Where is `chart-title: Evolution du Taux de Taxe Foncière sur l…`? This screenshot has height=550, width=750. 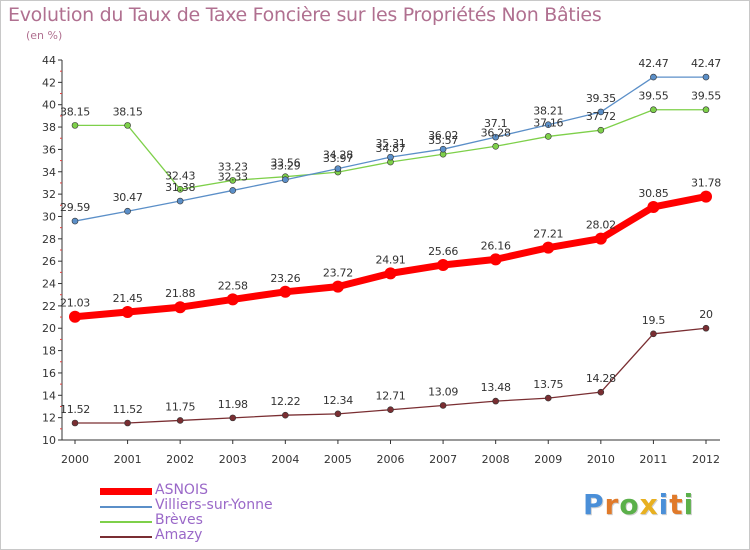 chart-title: Evolution du Taux de Taxe Foncière sur l… is located at coordinates (305, 15).